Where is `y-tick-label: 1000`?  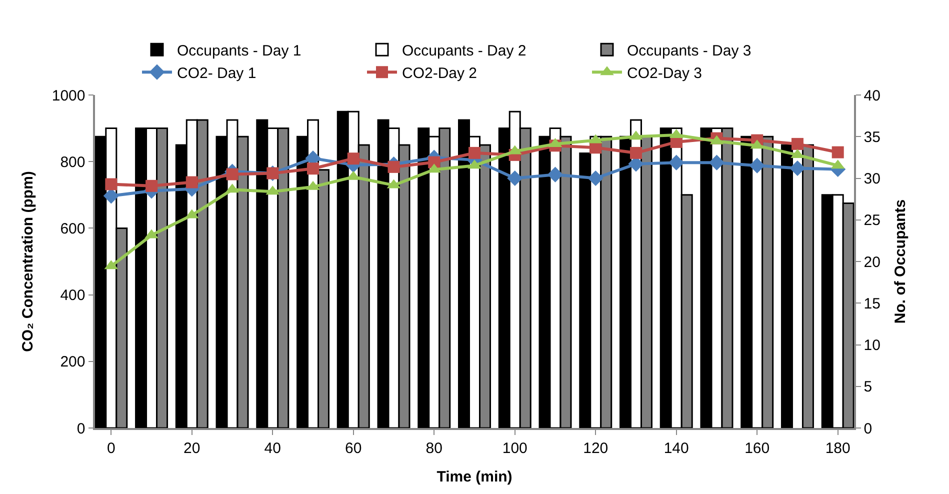
y-tick-label: 1000 is located at coordinates (69, 95).